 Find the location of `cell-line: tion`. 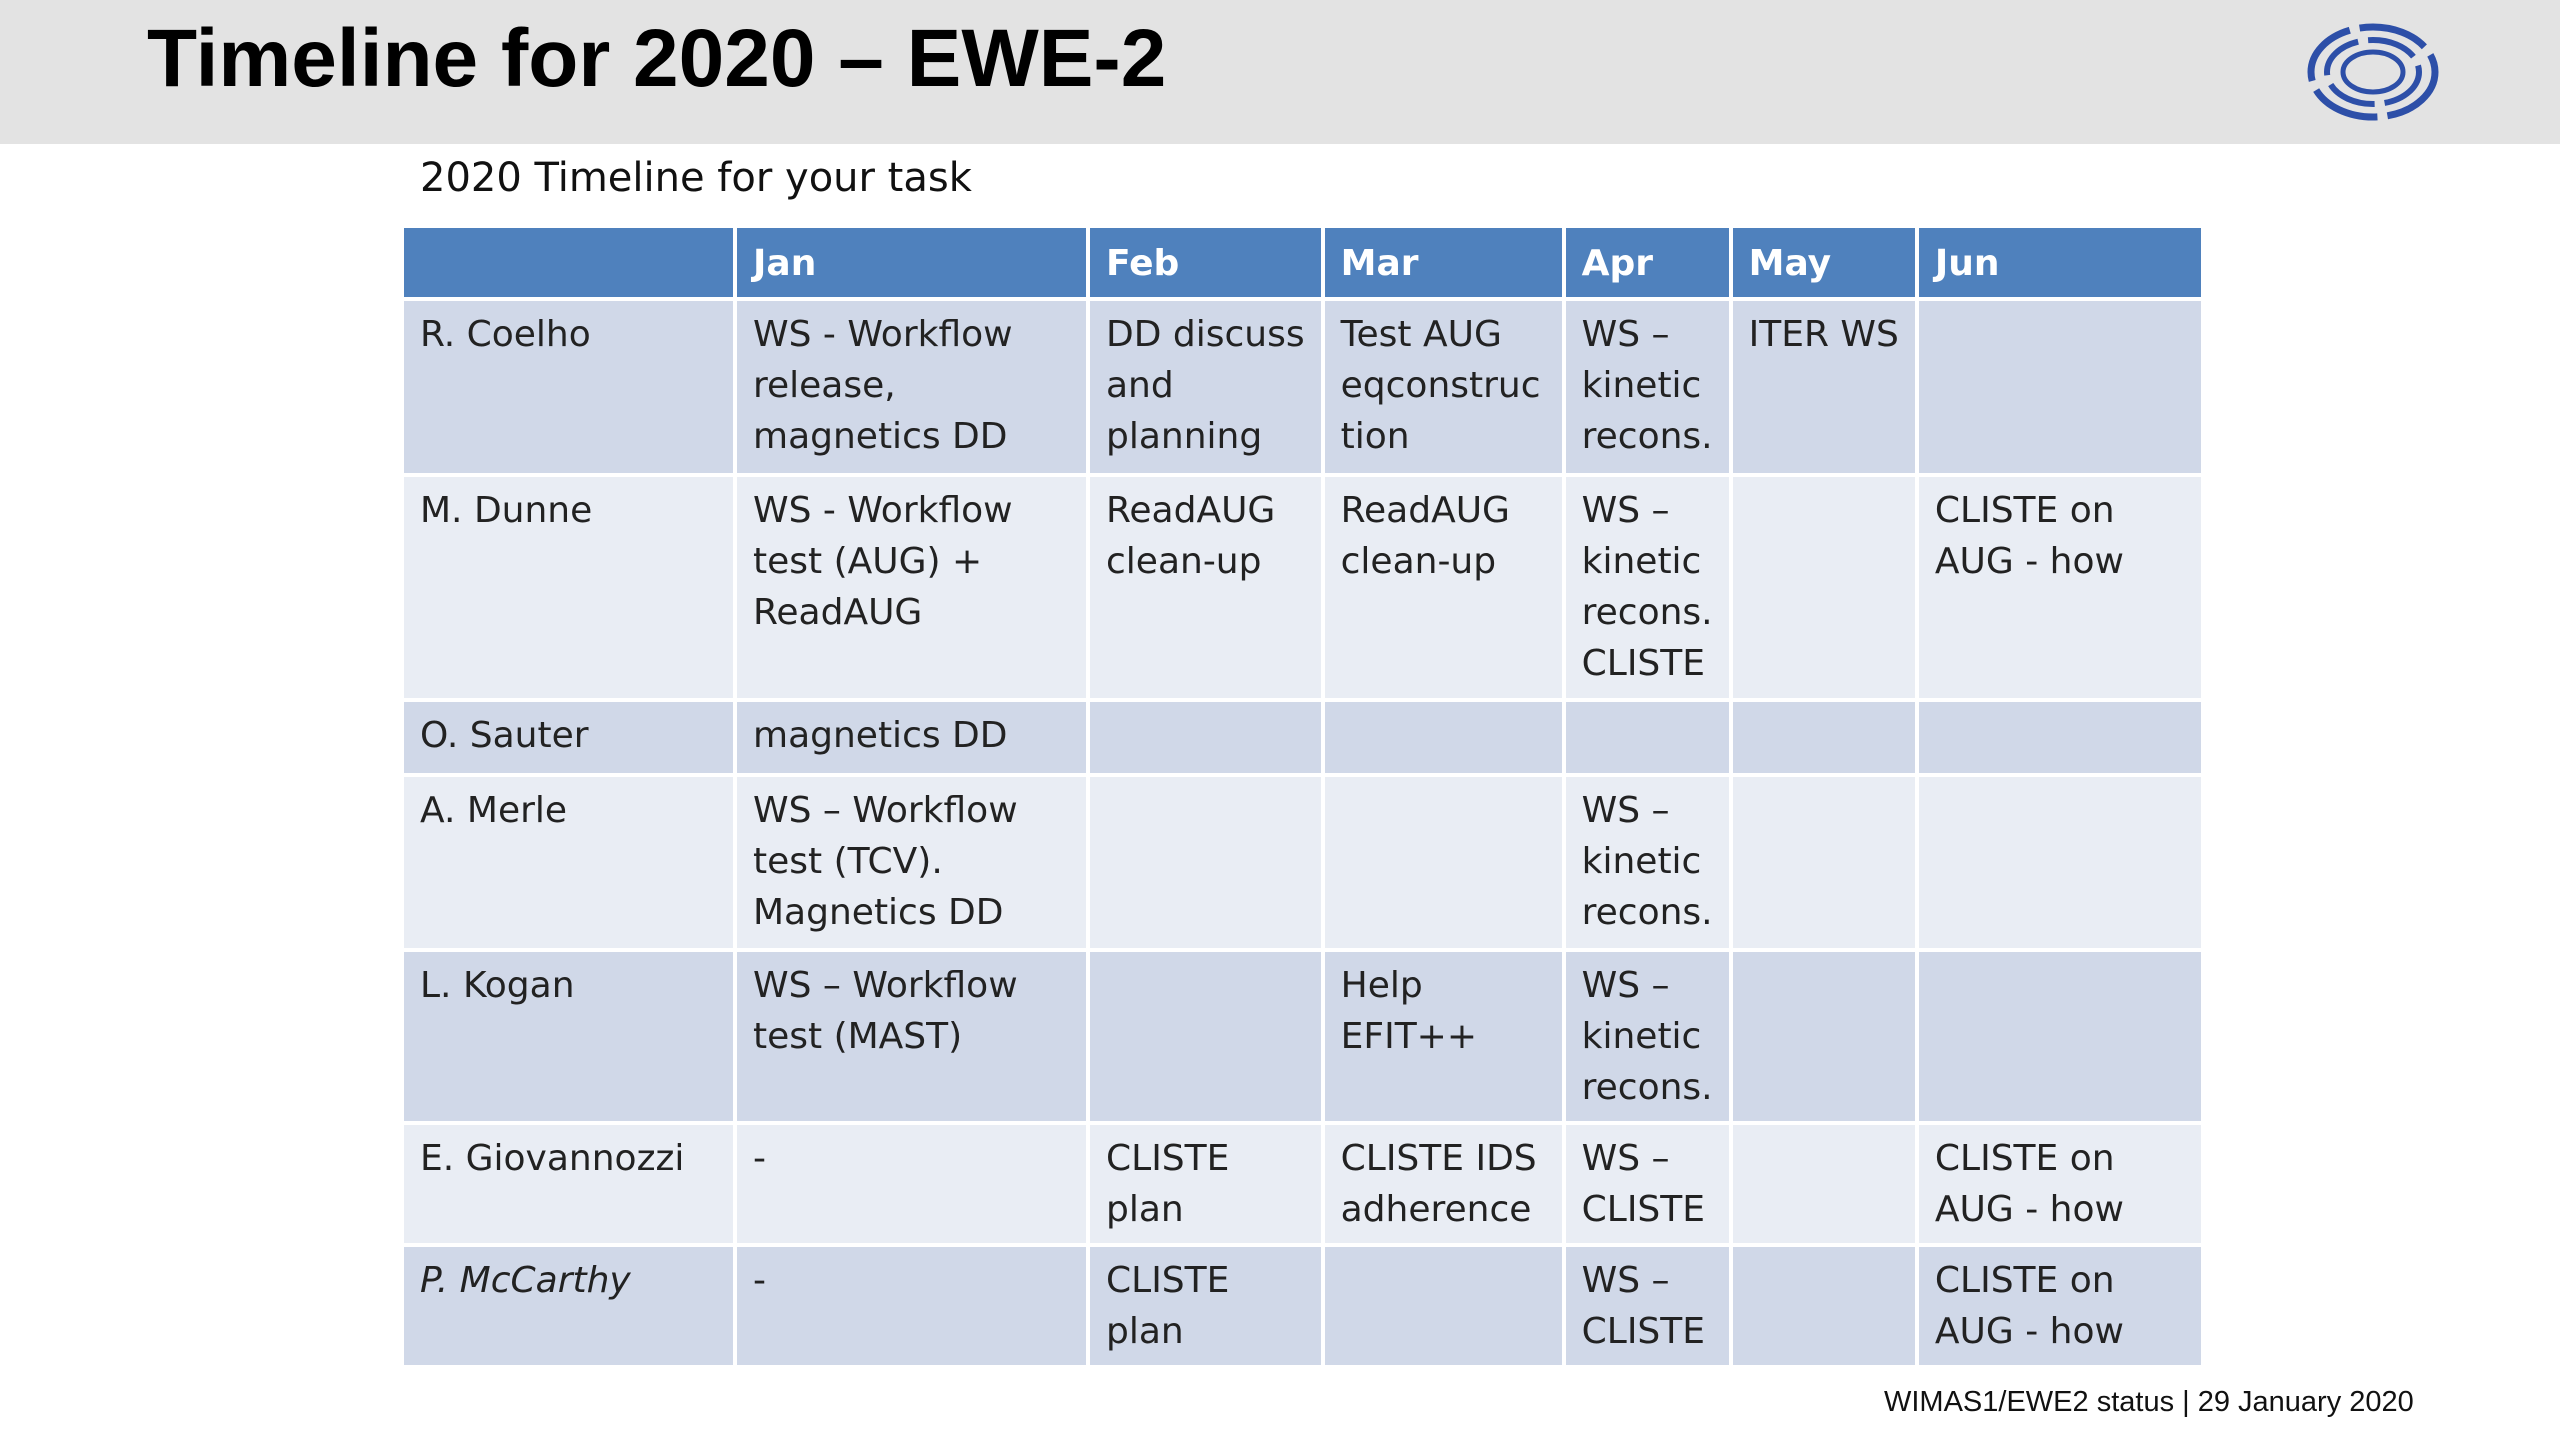

cell-line: tion is located at coordinates (1375, 436).